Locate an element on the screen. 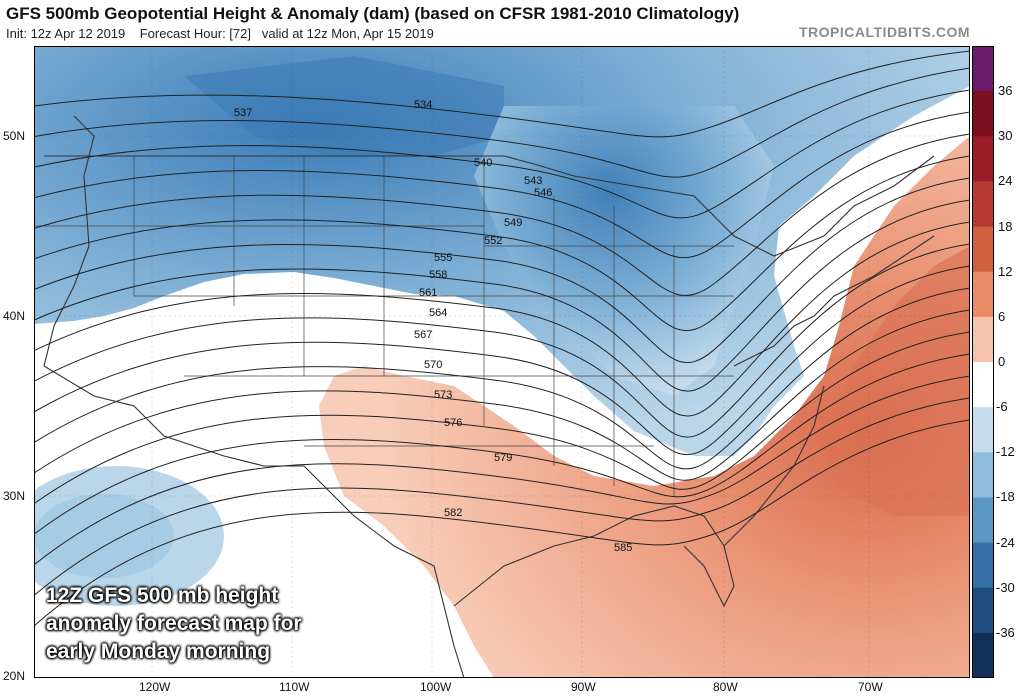  colorbar-tick-label: -12 is located at coordinates (1005, 452).